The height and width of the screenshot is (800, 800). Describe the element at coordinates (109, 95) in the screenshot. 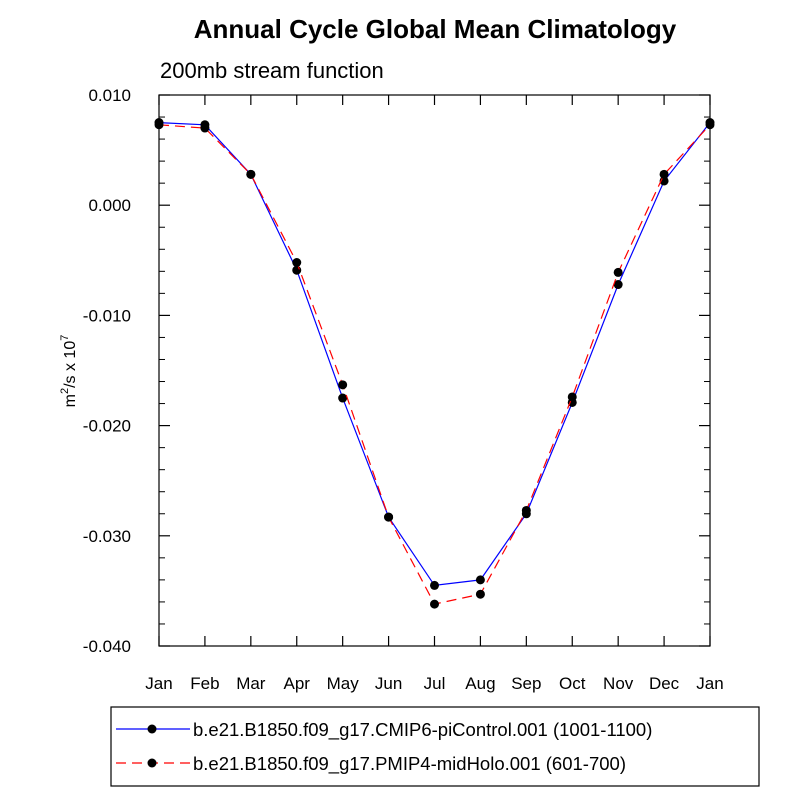

I see `y-tick-label: 0.010` at that location.